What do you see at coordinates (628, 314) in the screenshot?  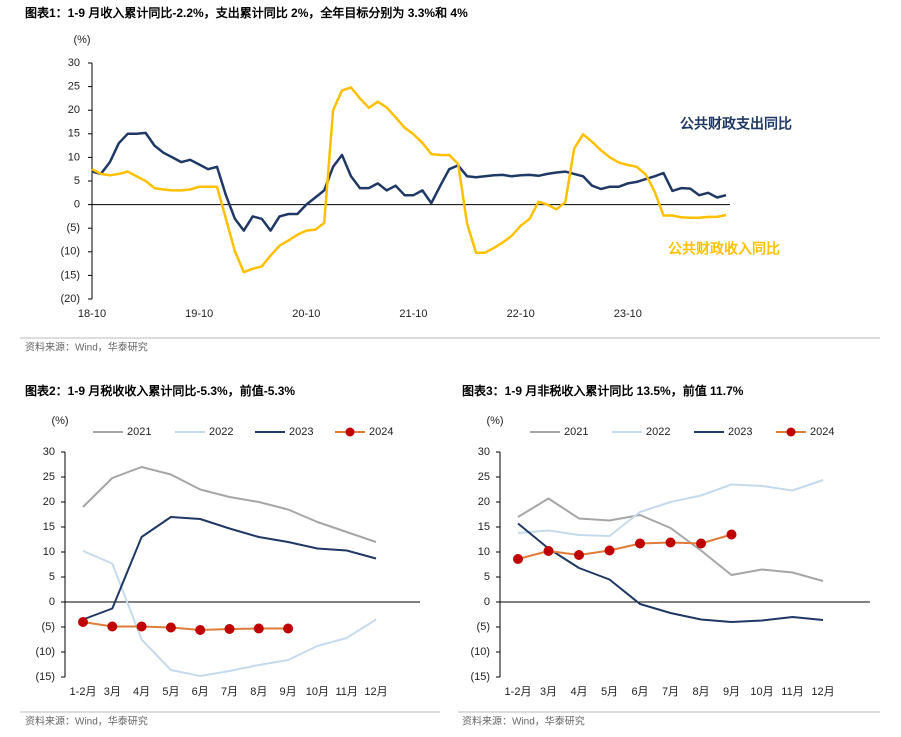 I see `x-tick-label: 23-10` at bounding box center [628, 314].